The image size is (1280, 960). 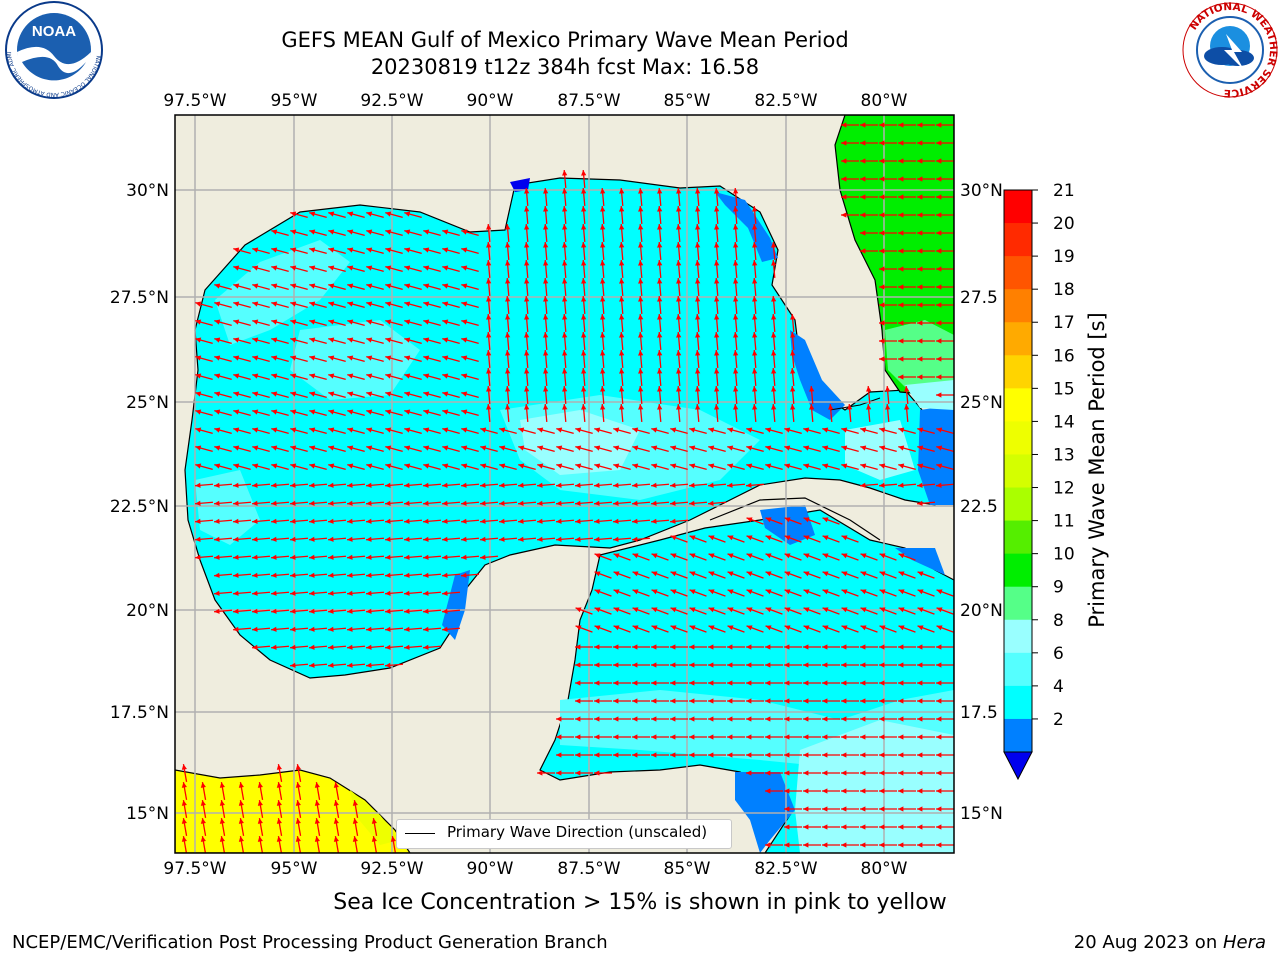 What do you see at coordinates (54, 31) in the screenshot?
I see `noaa-logo-text: NOAA` at bounding box center [54, 31].